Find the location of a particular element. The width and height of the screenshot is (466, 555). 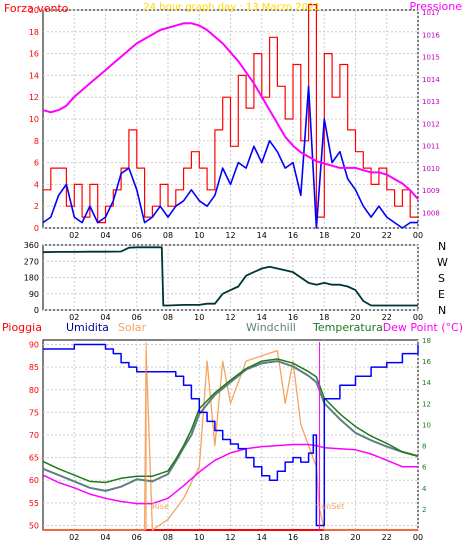

y2-tick-label: 1011 is located at coordinates (431, 147).